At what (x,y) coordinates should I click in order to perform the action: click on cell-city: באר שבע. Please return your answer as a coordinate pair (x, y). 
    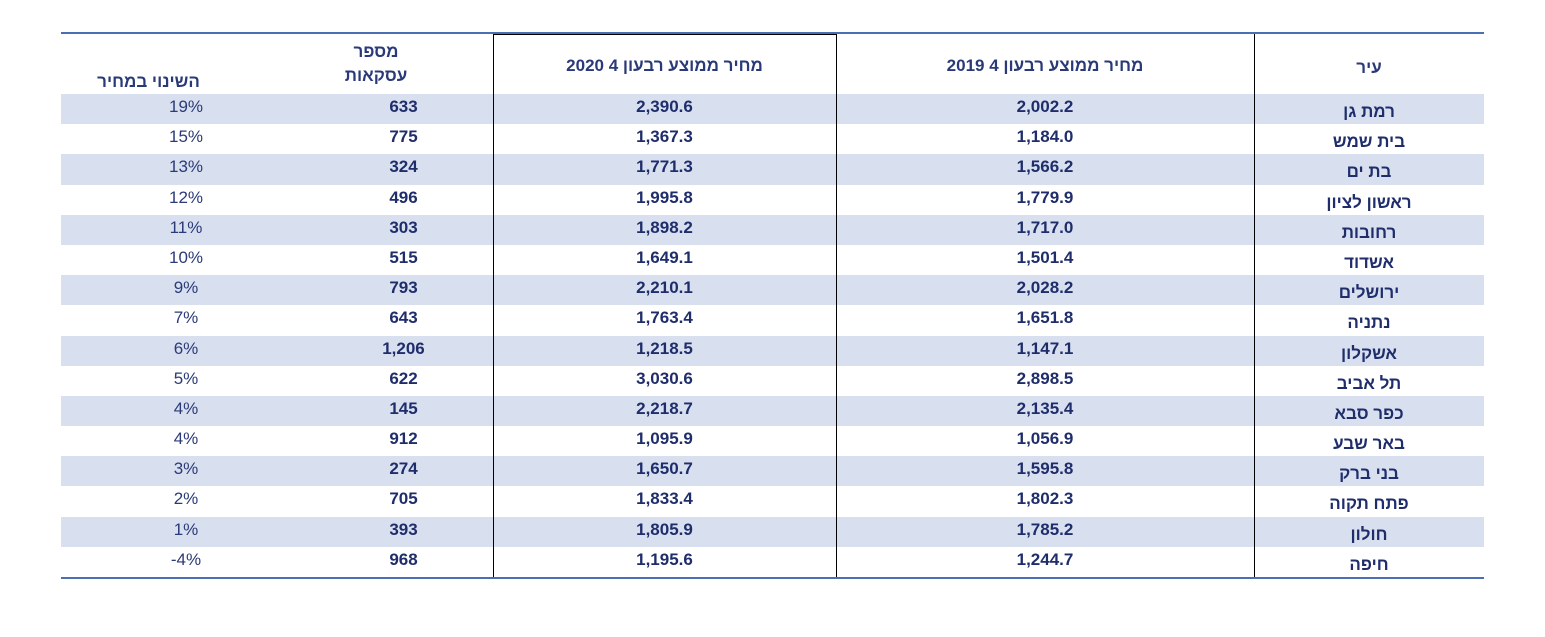
    Looking at the image, I should click on (1369, 444).